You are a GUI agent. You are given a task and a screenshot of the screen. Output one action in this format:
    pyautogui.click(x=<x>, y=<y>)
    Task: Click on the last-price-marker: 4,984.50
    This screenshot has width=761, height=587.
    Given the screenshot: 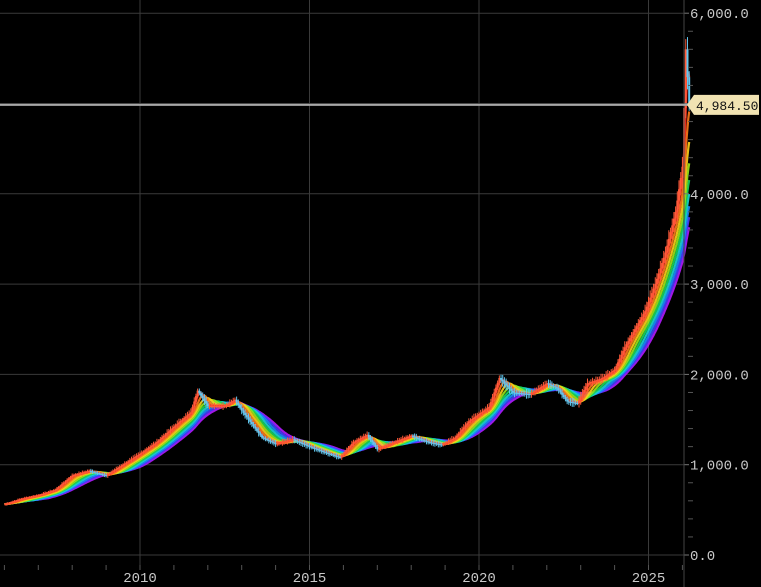 What is the action you would take?
    pyautogui.click(x=379, y=104)
    